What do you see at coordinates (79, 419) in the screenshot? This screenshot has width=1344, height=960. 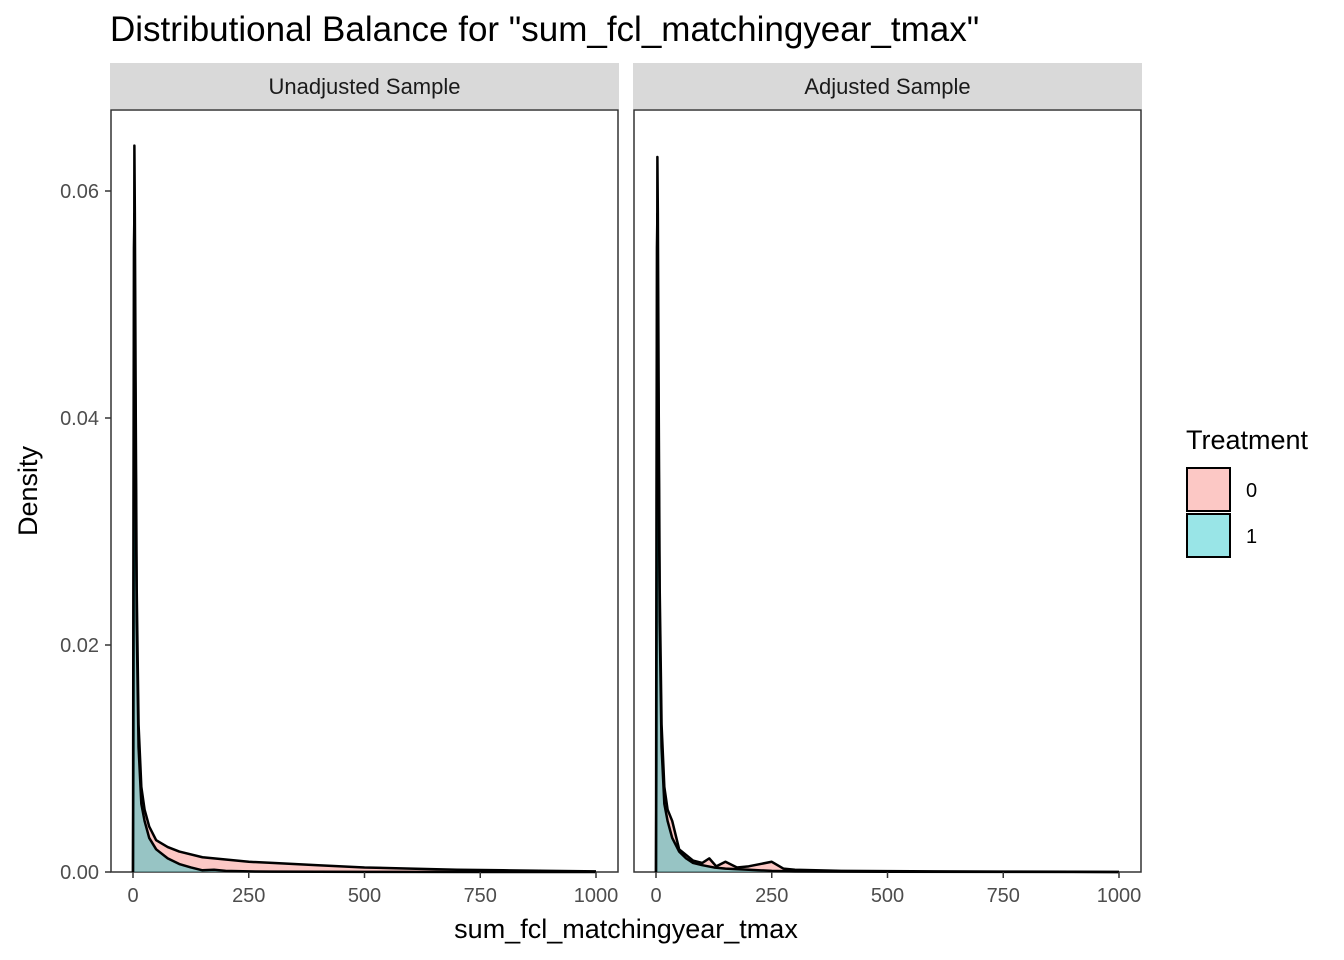 I see `y-tick-label: 0.04` at bounding box center [79, 419].